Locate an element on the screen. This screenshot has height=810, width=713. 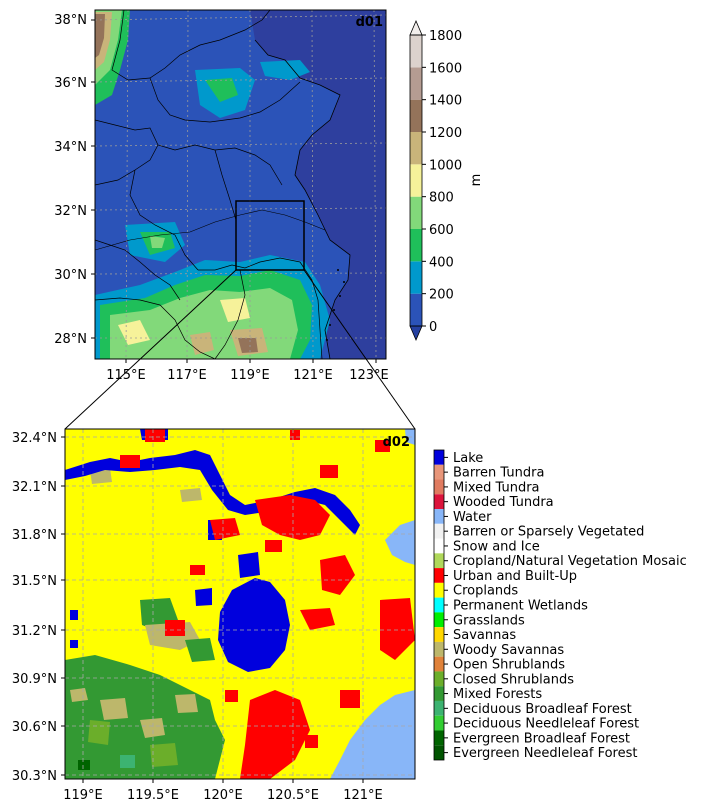
colorbar-tick-label: 0 is located at coordinates (433, 327).